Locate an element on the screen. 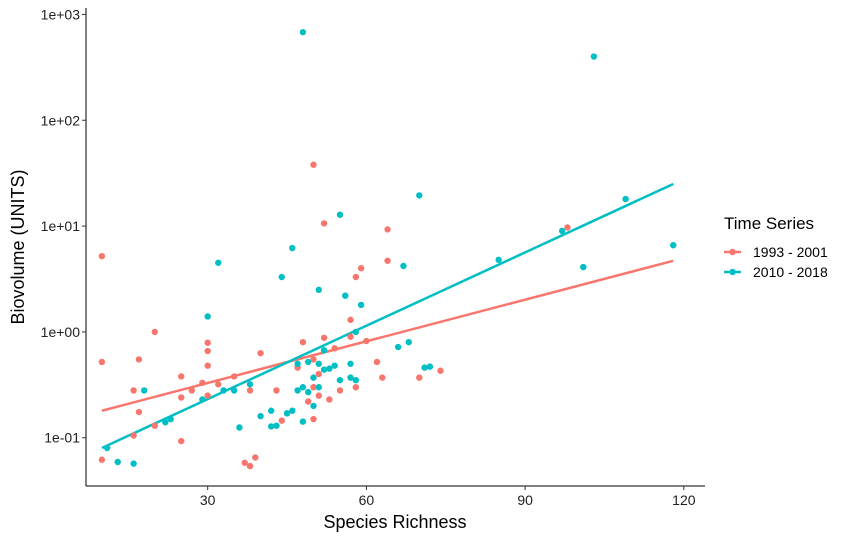 The image size is (847, 542). x-tick-label: 60 is located at coordinates (367, 500).